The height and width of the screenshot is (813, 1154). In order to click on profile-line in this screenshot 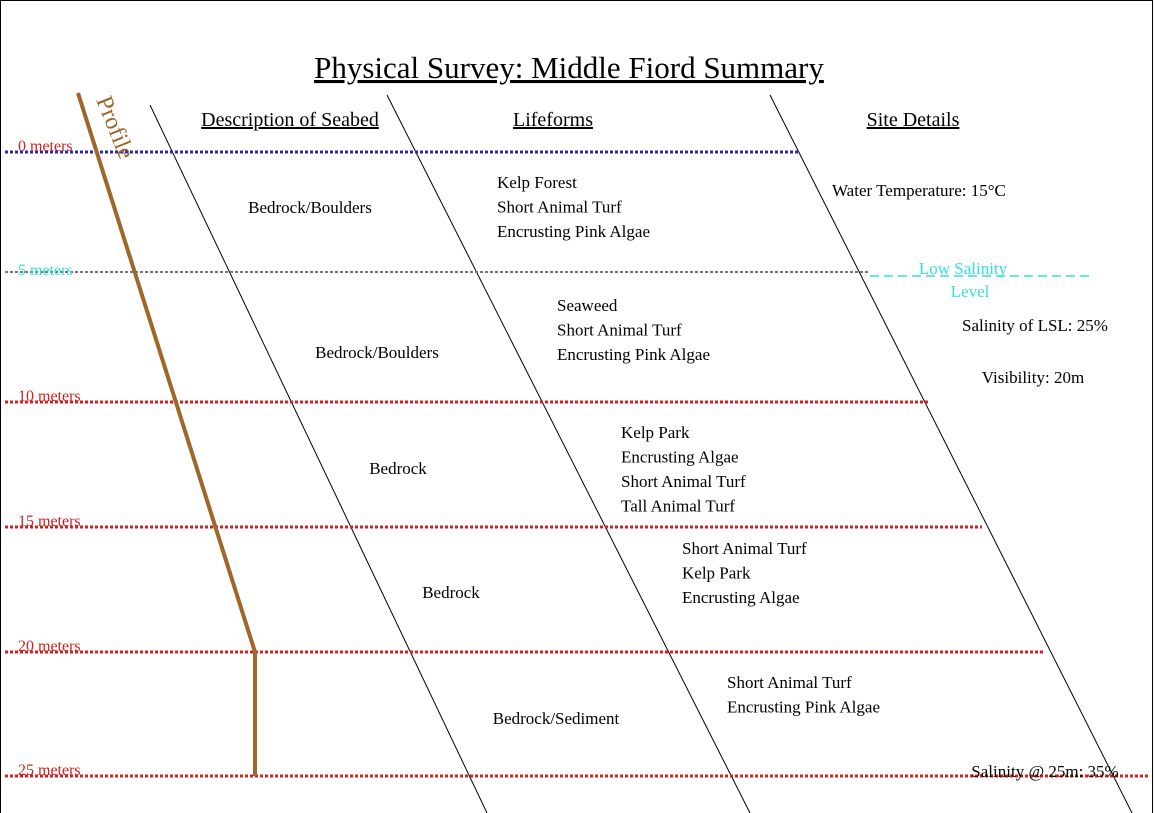, I will do `click(166, 434)`.